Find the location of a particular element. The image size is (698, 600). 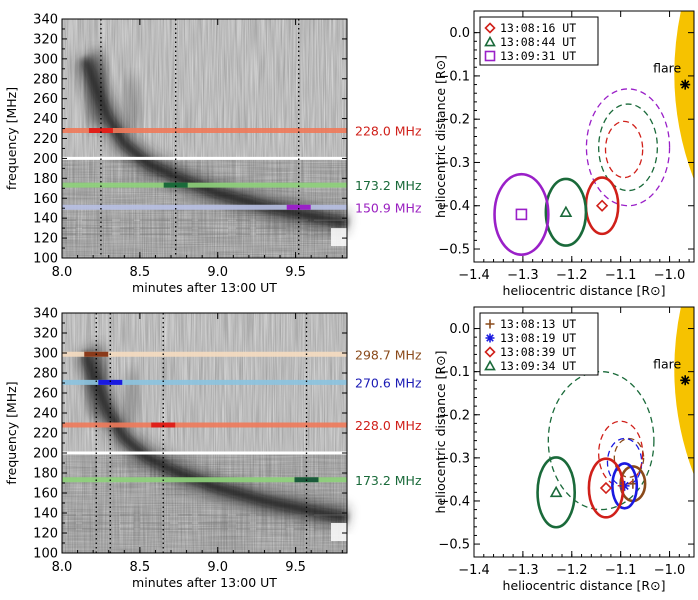

frequency-label: 298.7 MHz is located at coordinates (388, 354).